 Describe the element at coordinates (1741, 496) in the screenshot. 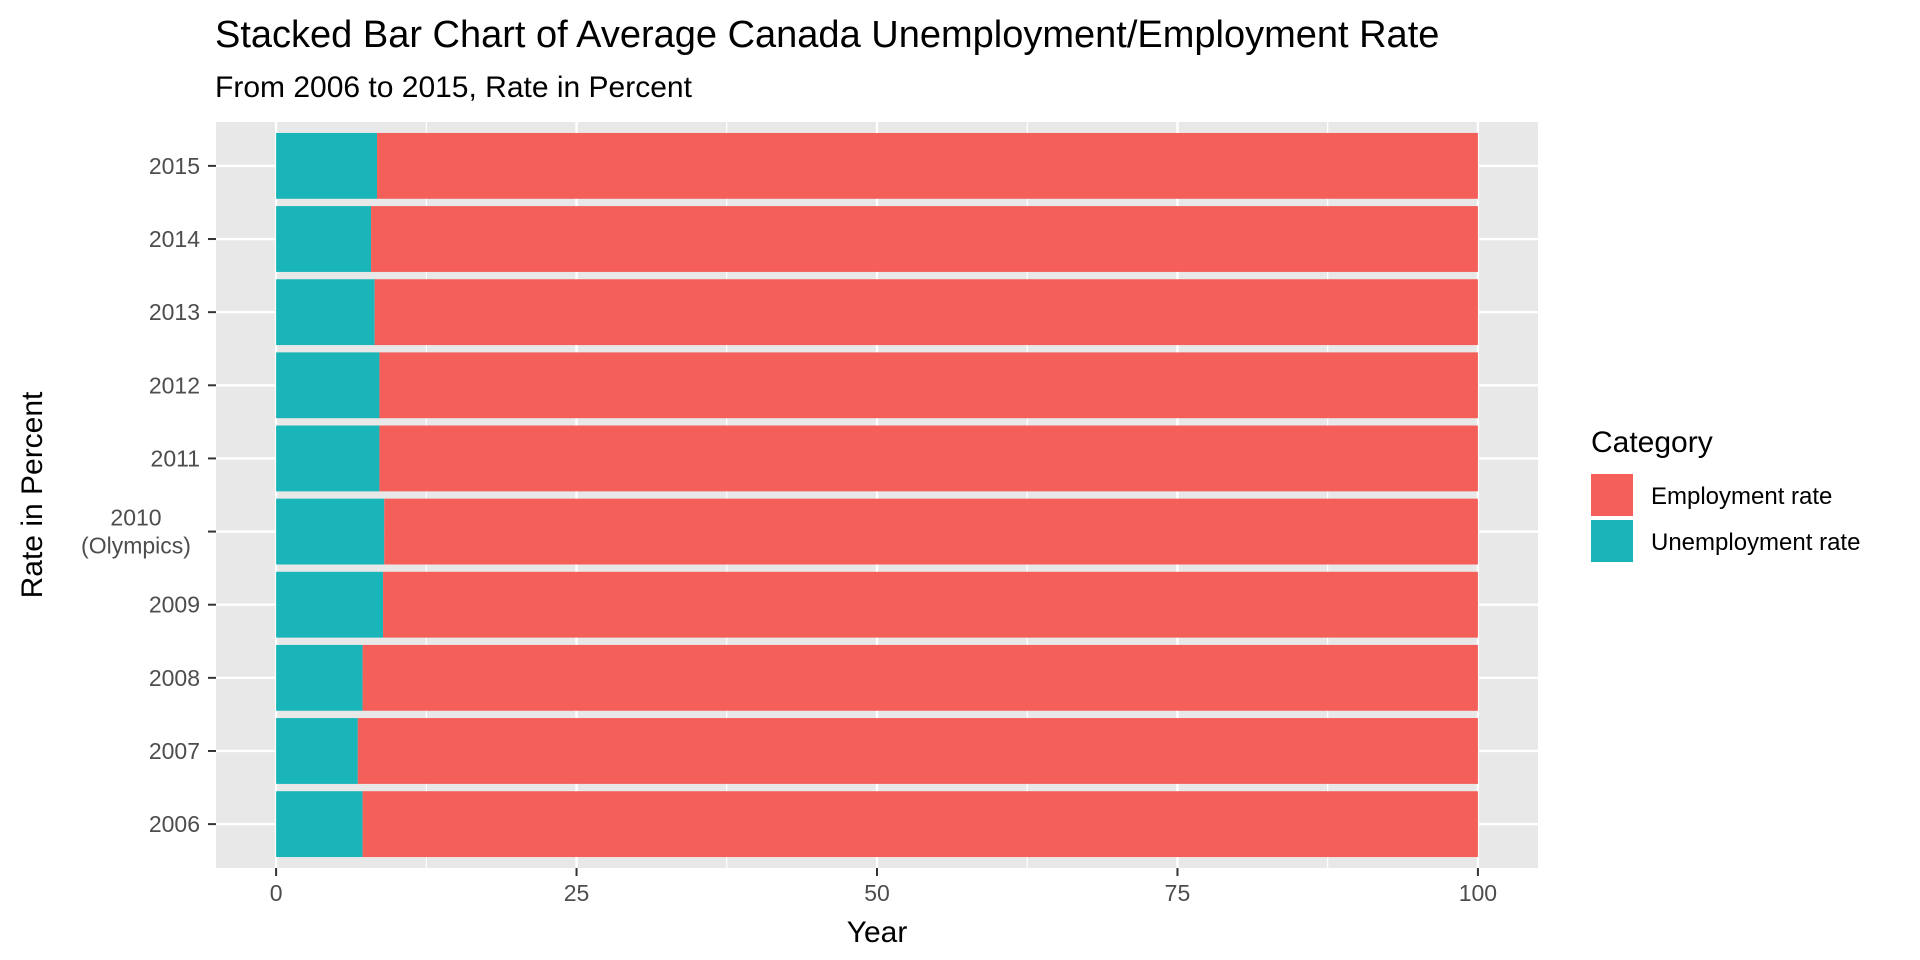

I see `legend-label: Employment rate` at that location.